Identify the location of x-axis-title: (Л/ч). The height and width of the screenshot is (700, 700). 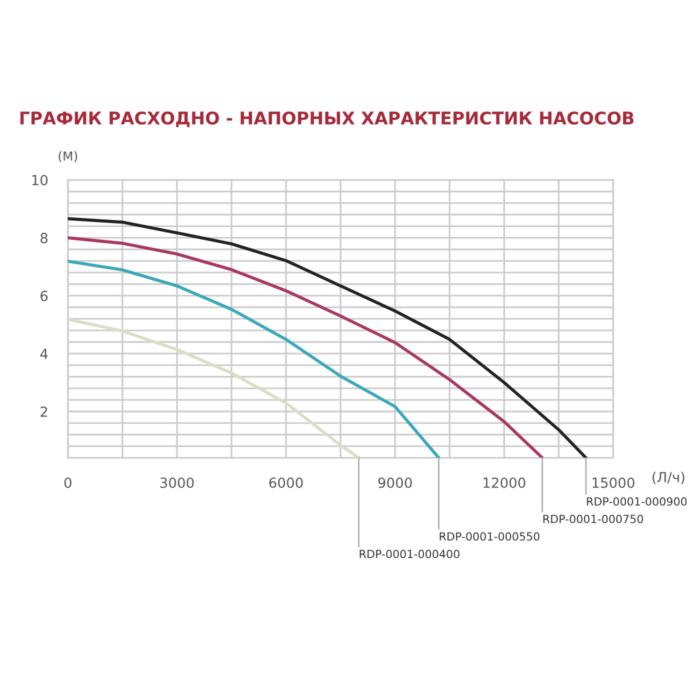
(668, 478).